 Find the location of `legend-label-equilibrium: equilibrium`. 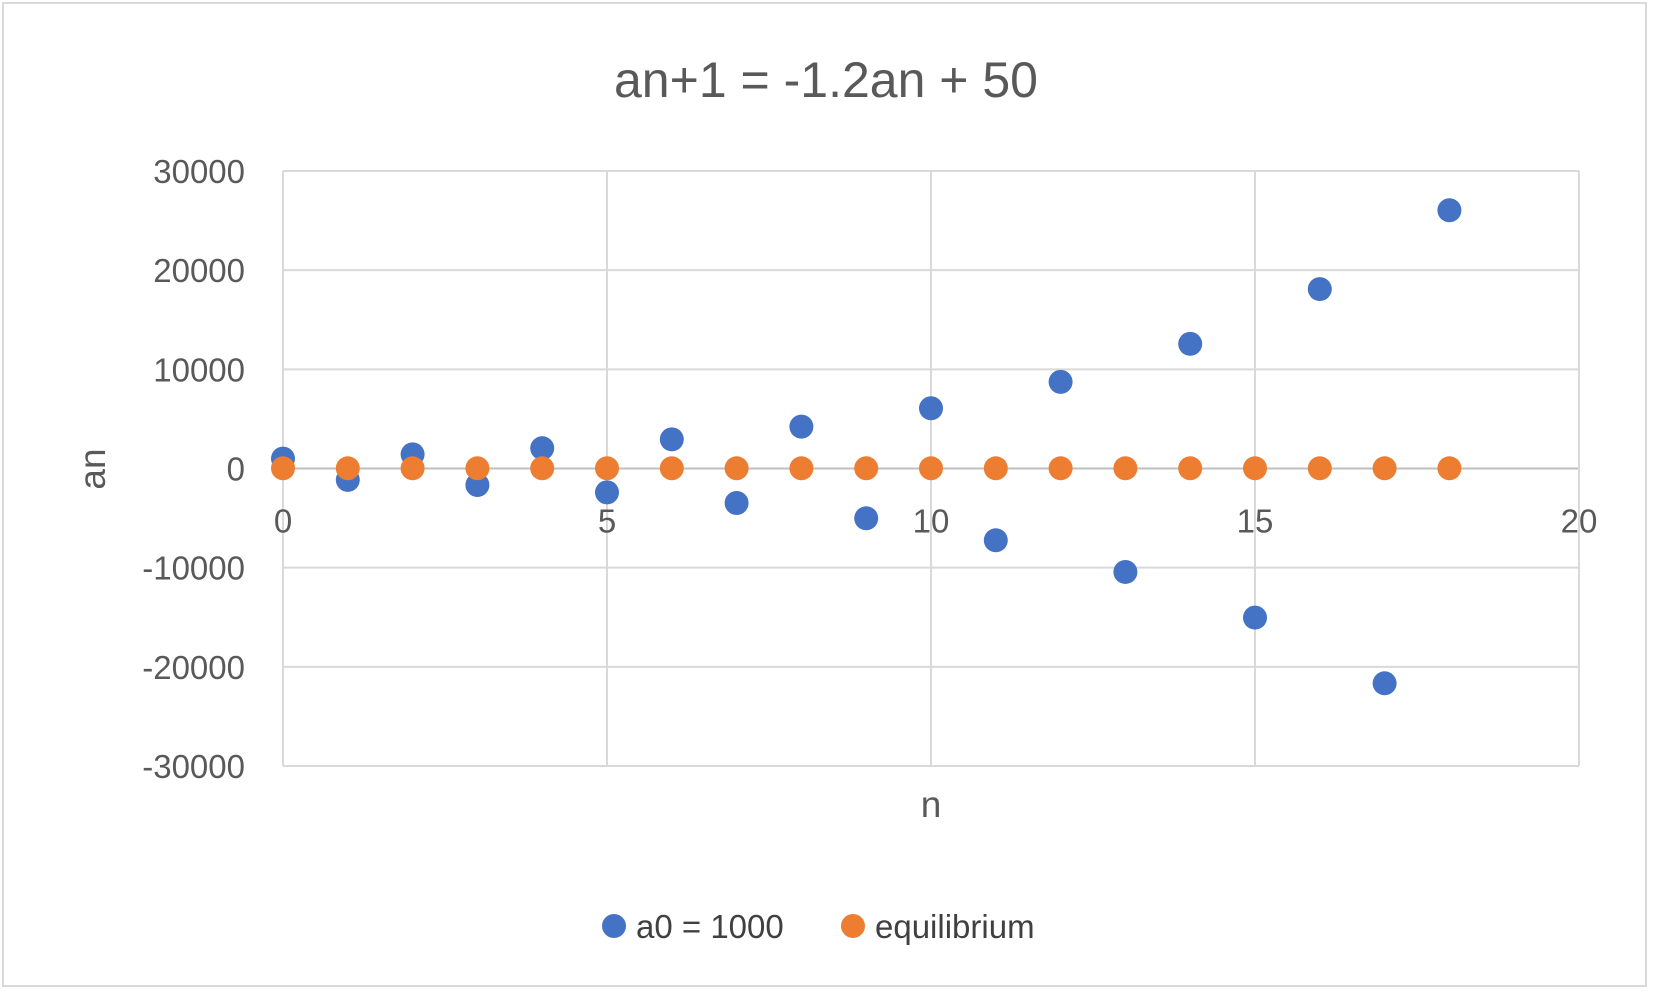

legend-label-equilibrium: equilibrium is located at coordinates (955, 926).